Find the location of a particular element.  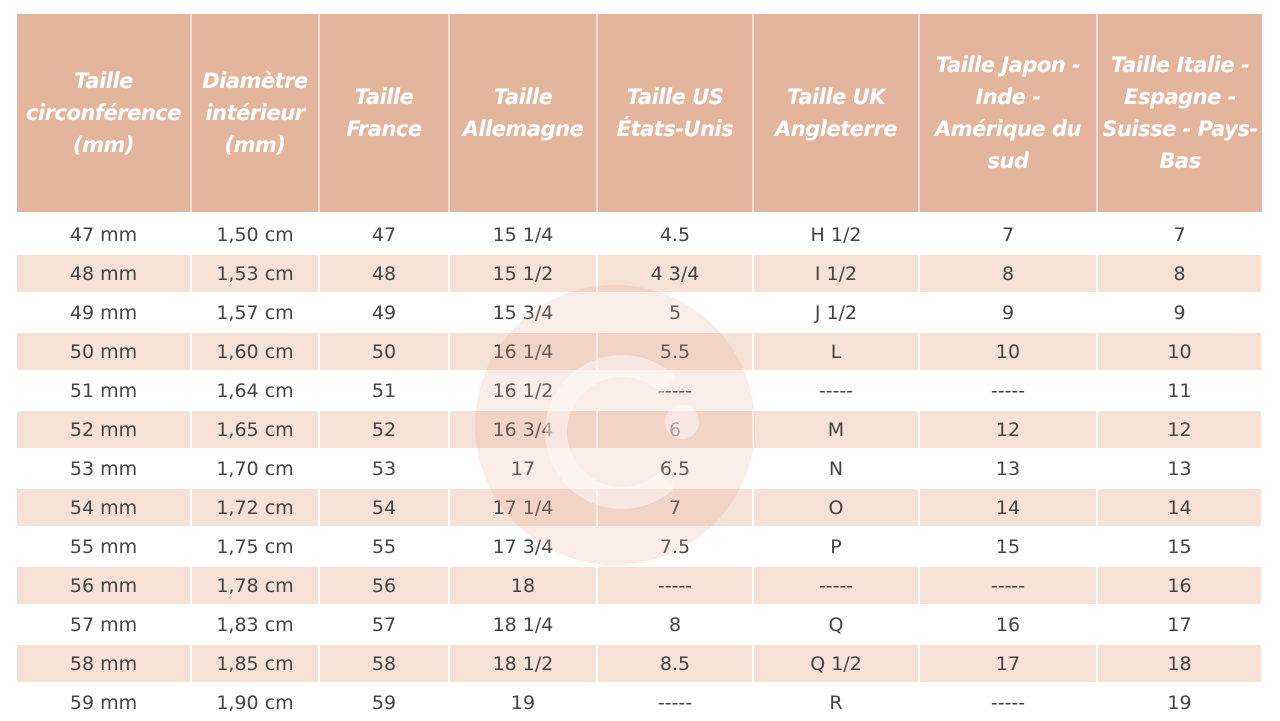

table-cell: 16 3/4 is located at coordinates (523, 429).